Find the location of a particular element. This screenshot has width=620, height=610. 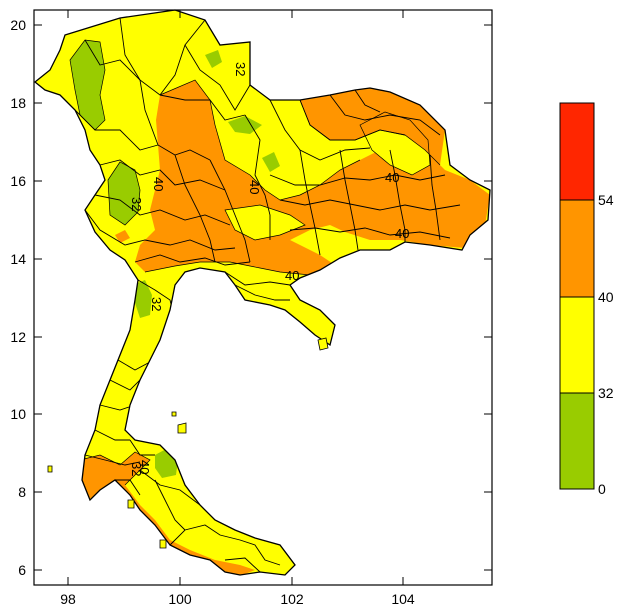

y-tick-label: 14 is located at coordinates (18, 259).